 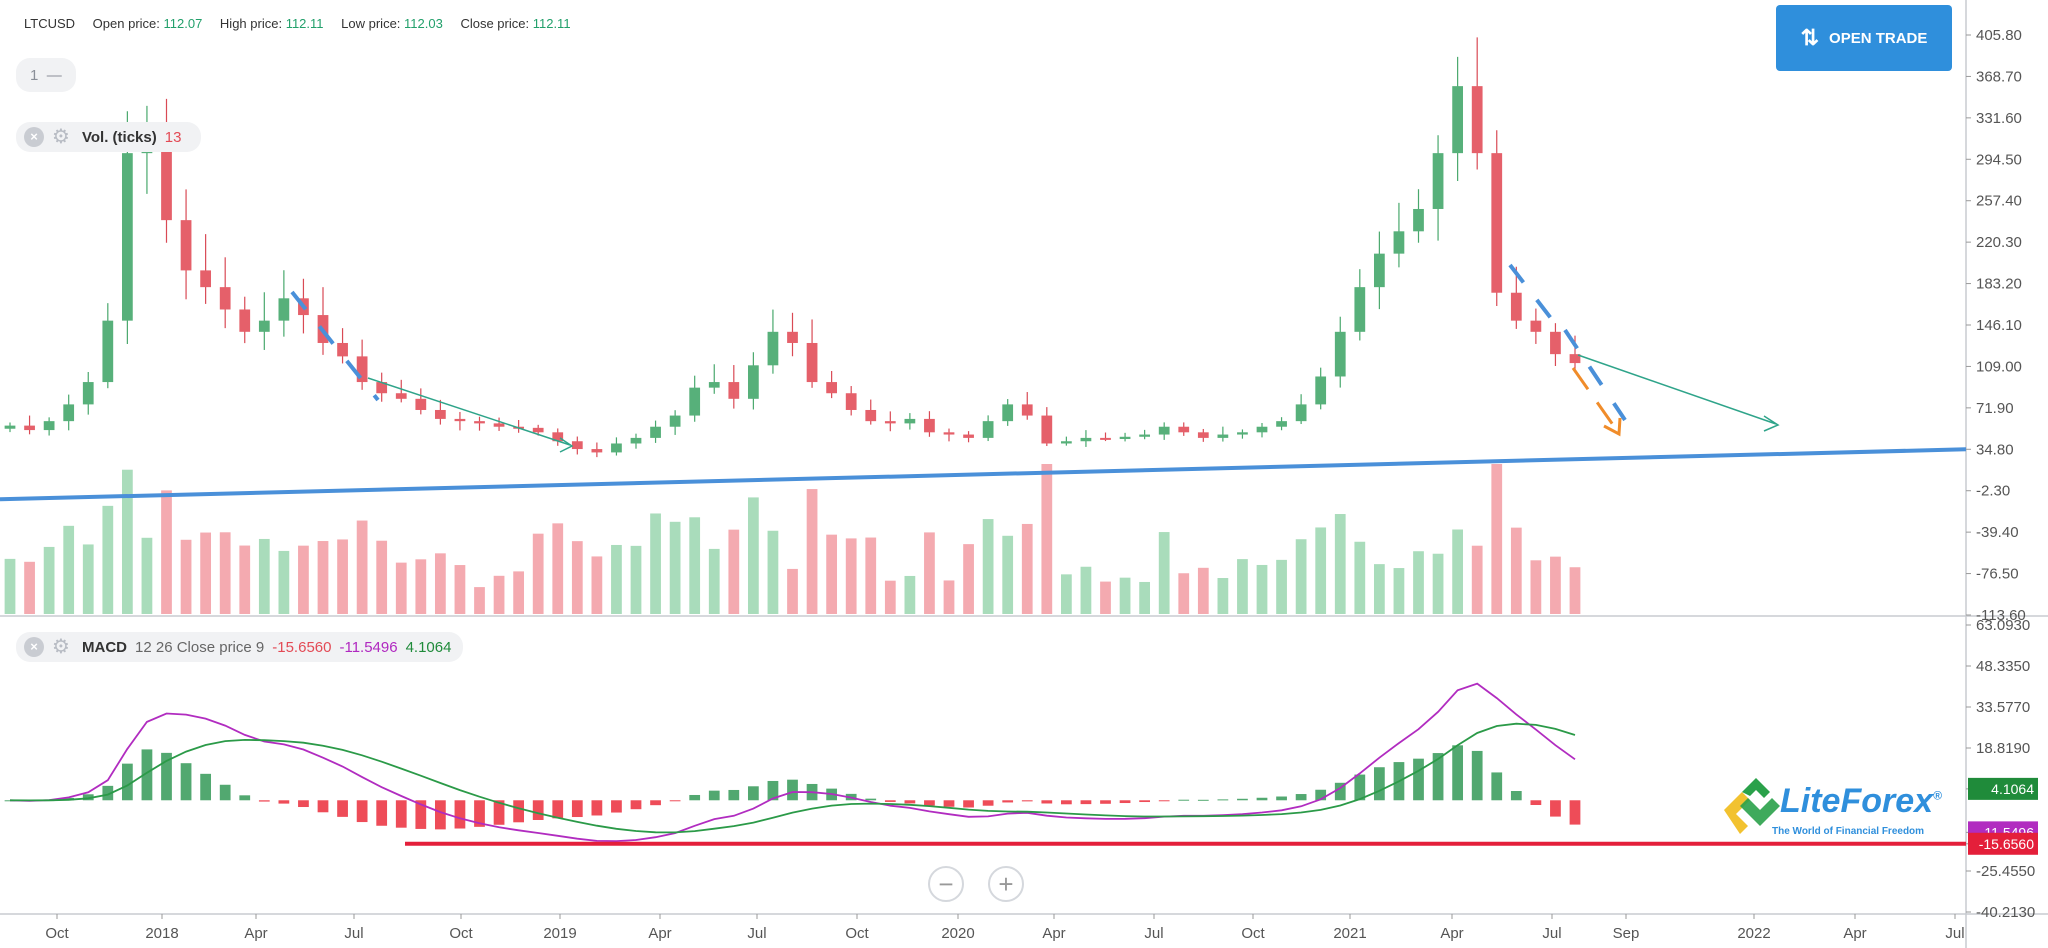 I want to click on logo-mark-icon, so click(x=1752, y=806).